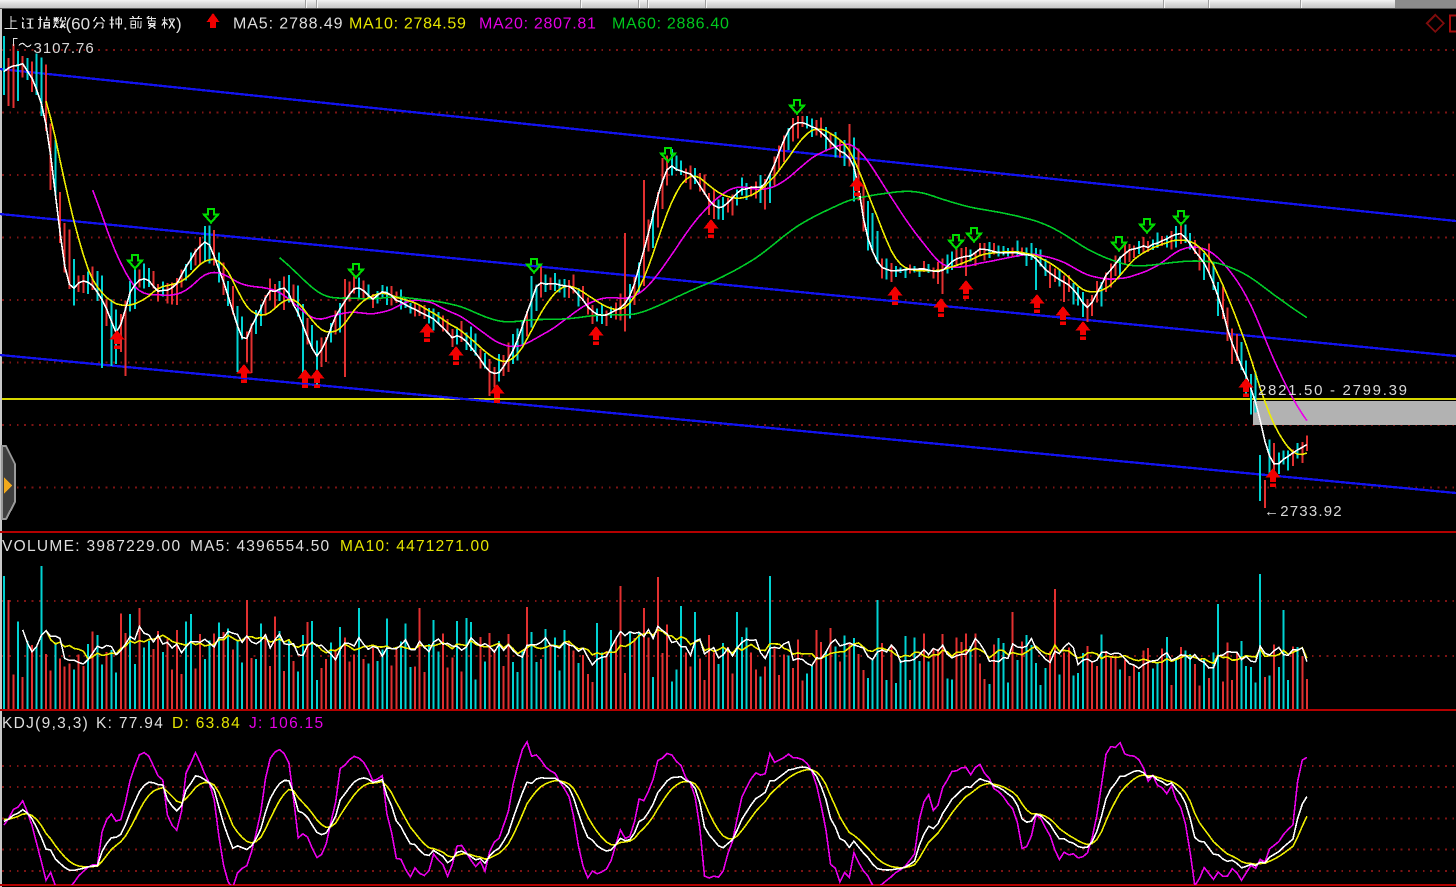 The image size is (1456, 887). I want to click on svg-text: 3107.76, so click(64, 48).